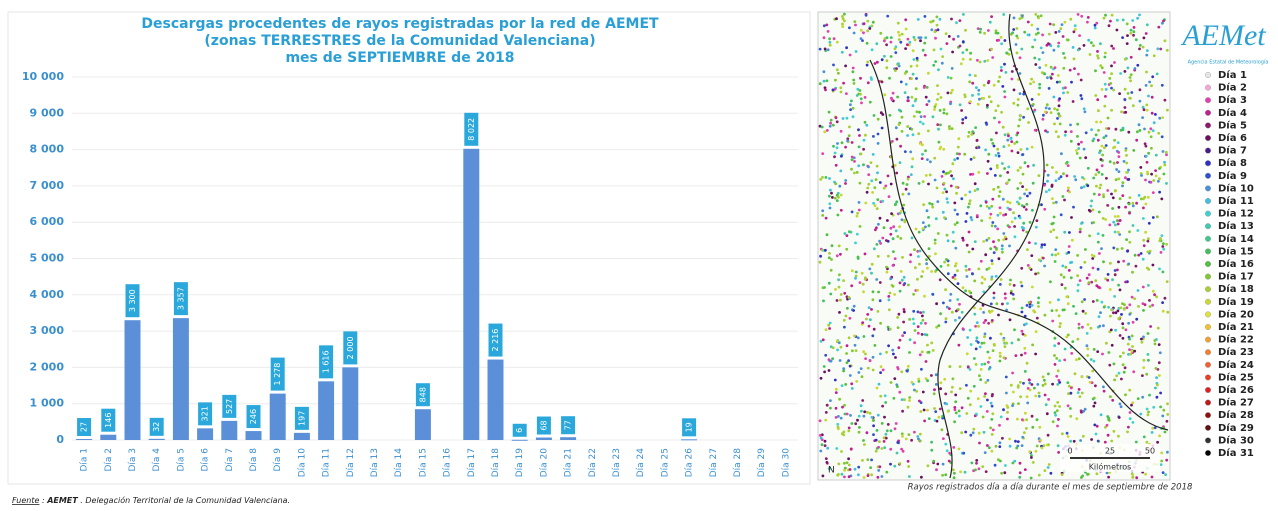 This screenshot has width=1278, height=511. What do you see at coordinates (1110, 451) in the screenshot?
I see `scale-label: 25` at bounding box center [1110, 451].